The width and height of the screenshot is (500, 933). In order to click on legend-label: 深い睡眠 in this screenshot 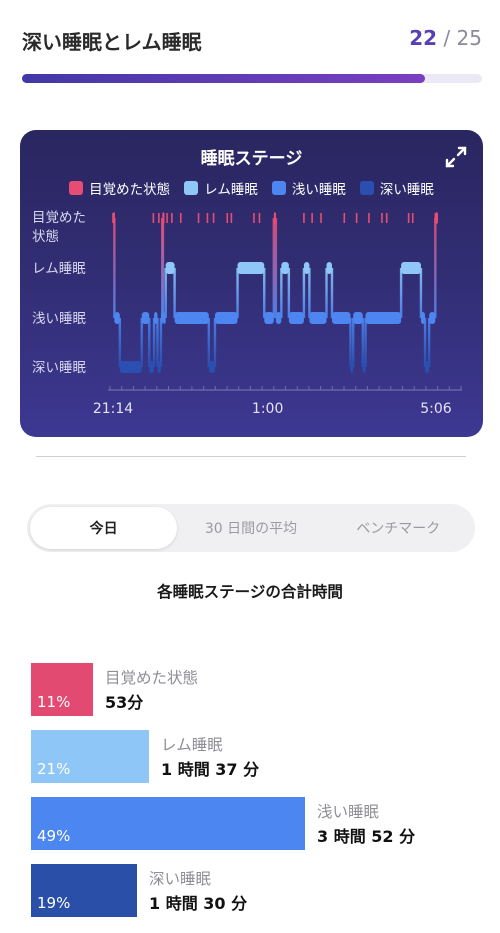, I will do `click(406, 190)`.